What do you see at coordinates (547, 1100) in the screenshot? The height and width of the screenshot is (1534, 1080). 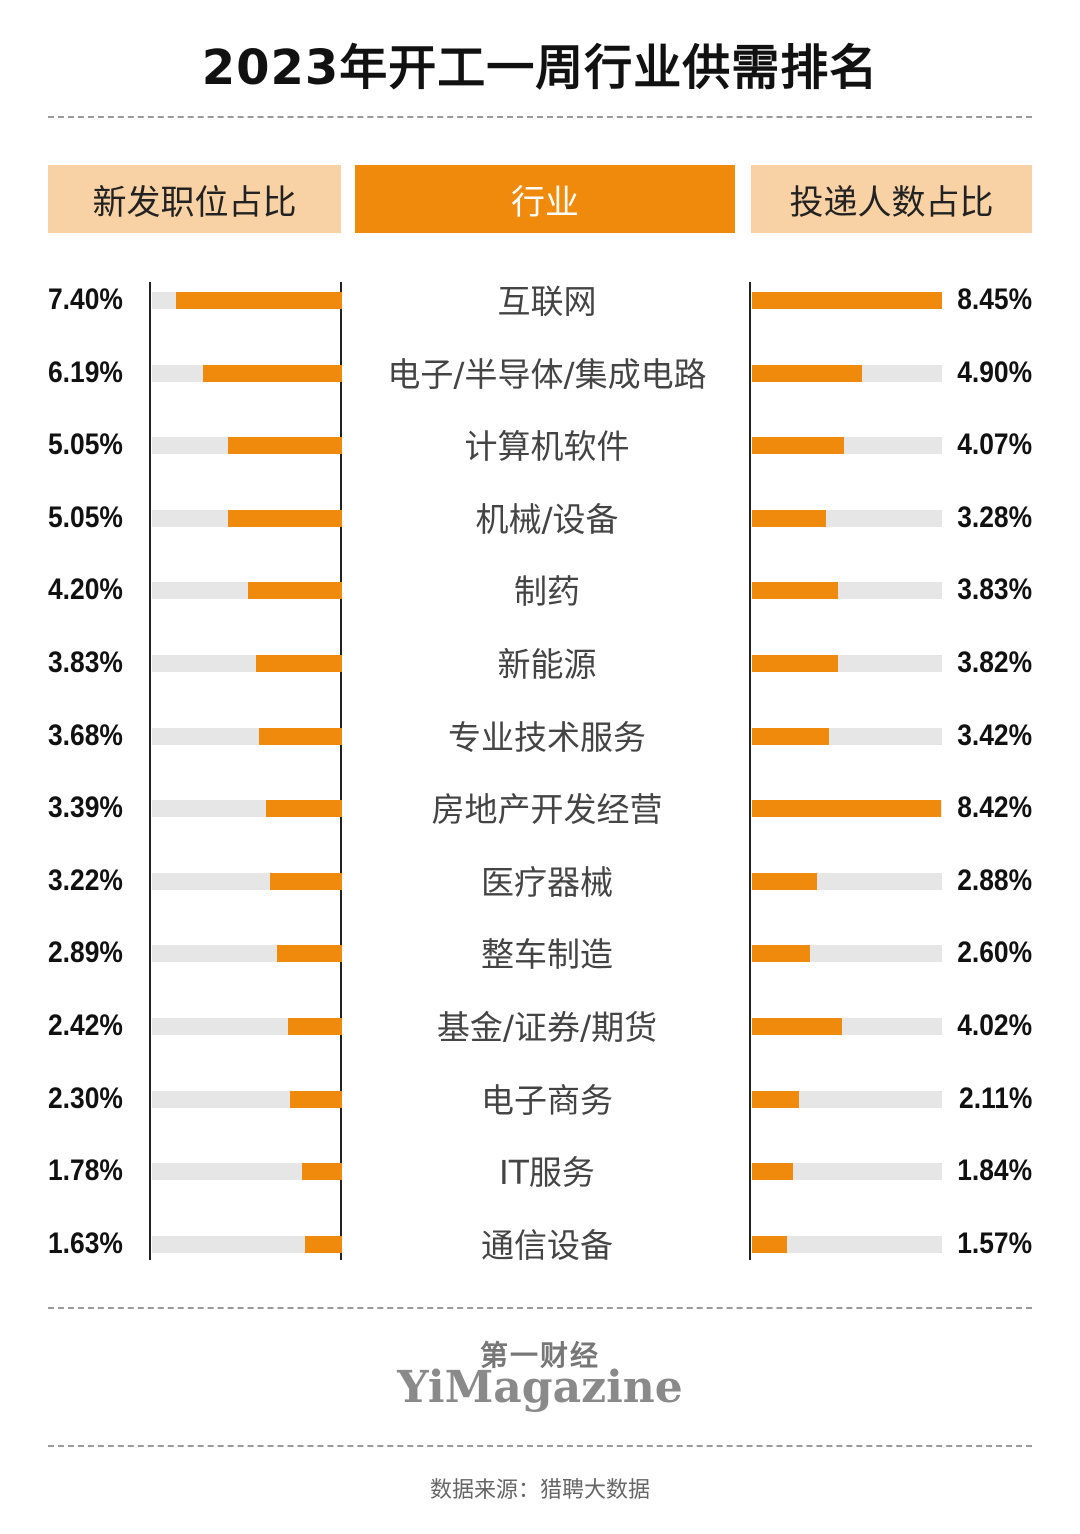 I see `industry-label: 电子商务` at bounding box center [547, 1100].